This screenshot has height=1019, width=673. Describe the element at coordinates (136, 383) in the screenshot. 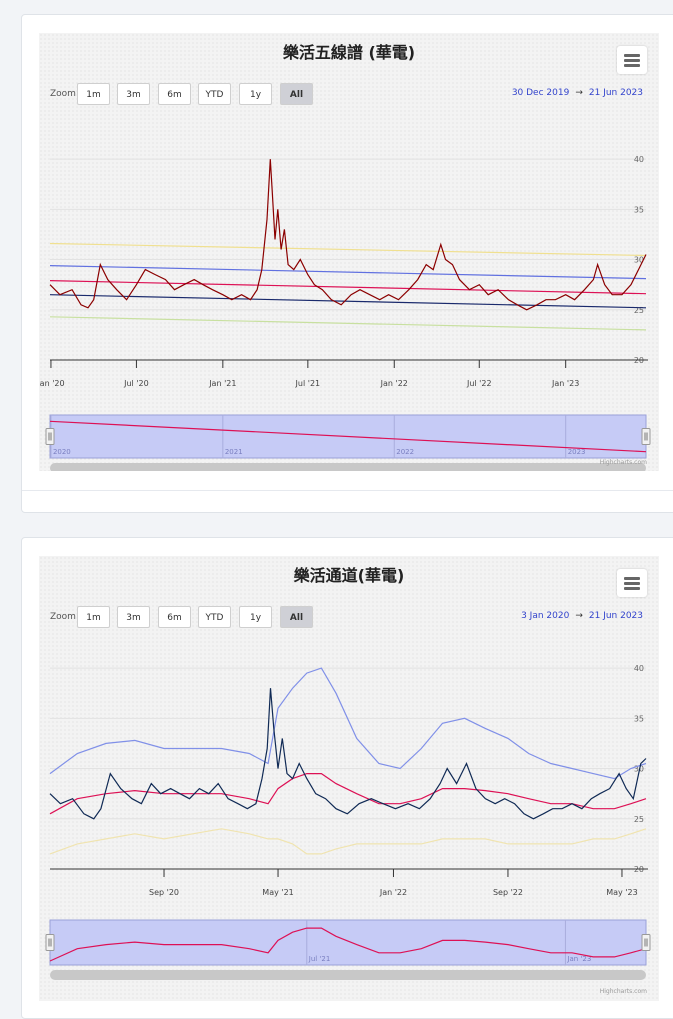

I see `x-tick-label: Jul '20` at that location.